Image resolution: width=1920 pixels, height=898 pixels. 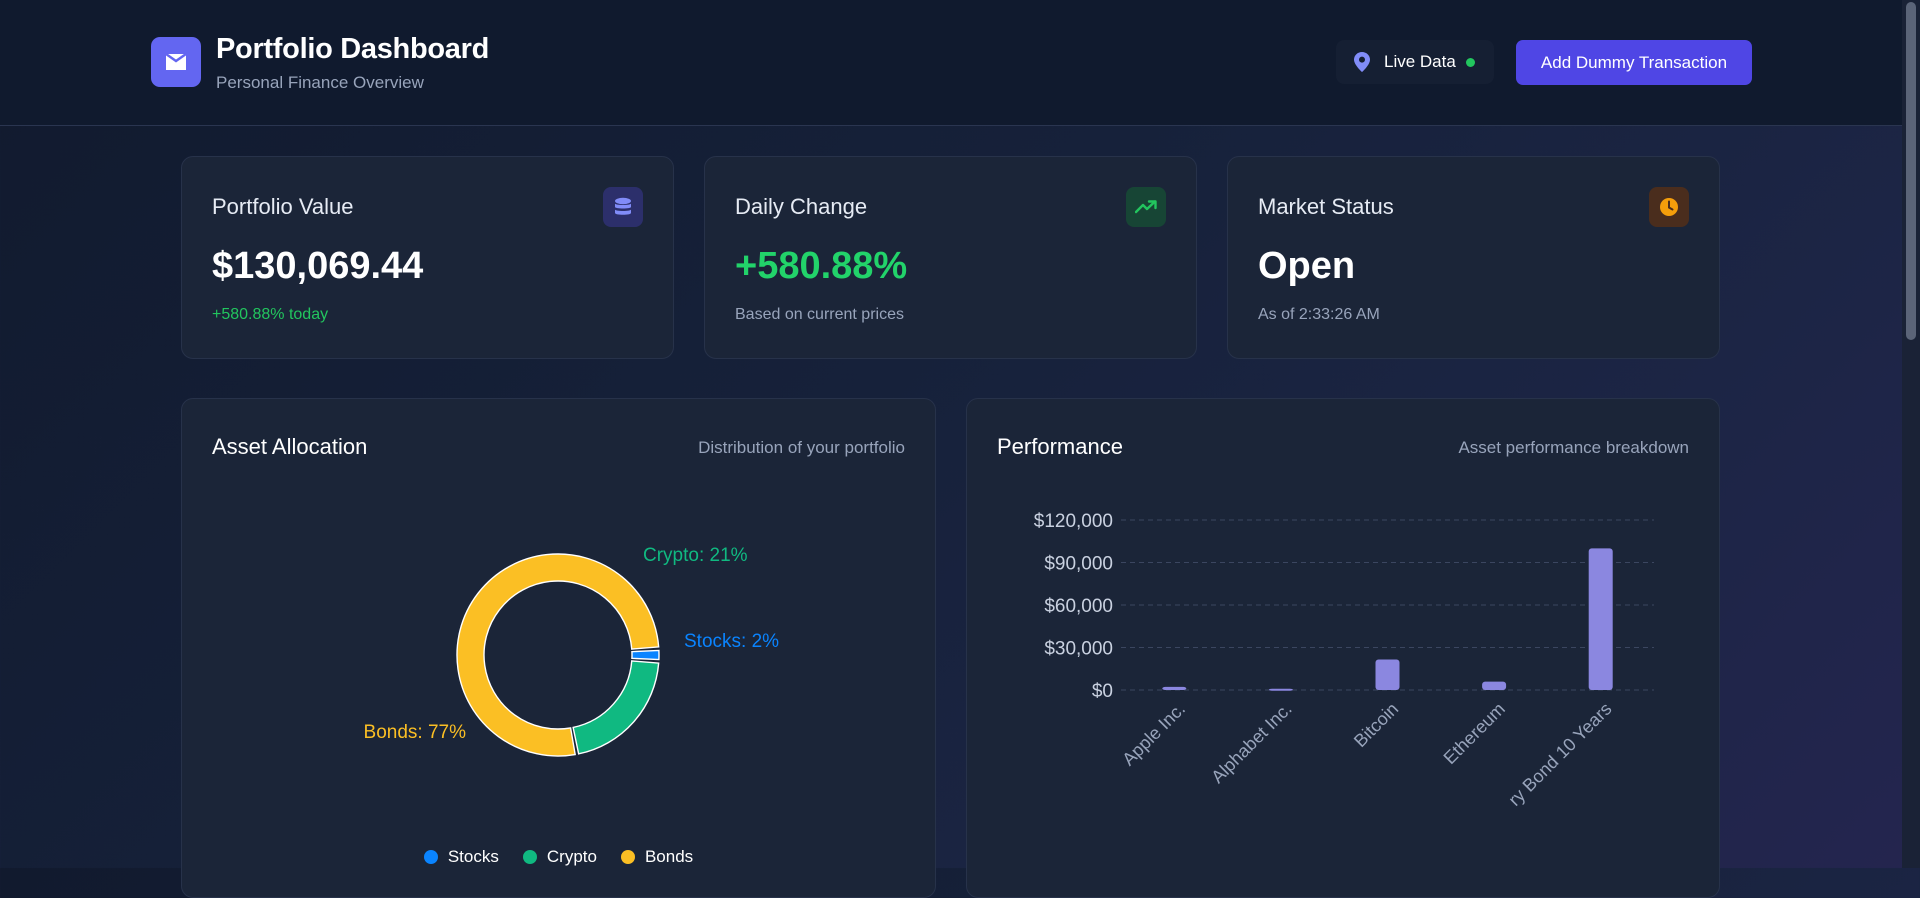 I want to click on donut-label-bonds: Bonds: 77%, so click(x=415, y=732).